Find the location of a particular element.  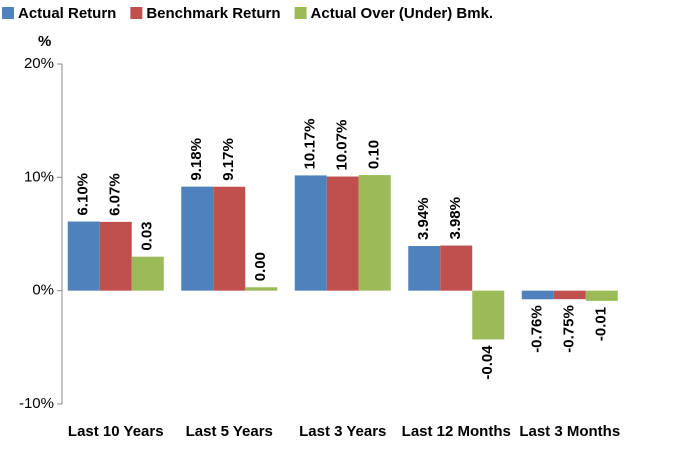

data-label: 6.10% is located at coordinates (83, 194).